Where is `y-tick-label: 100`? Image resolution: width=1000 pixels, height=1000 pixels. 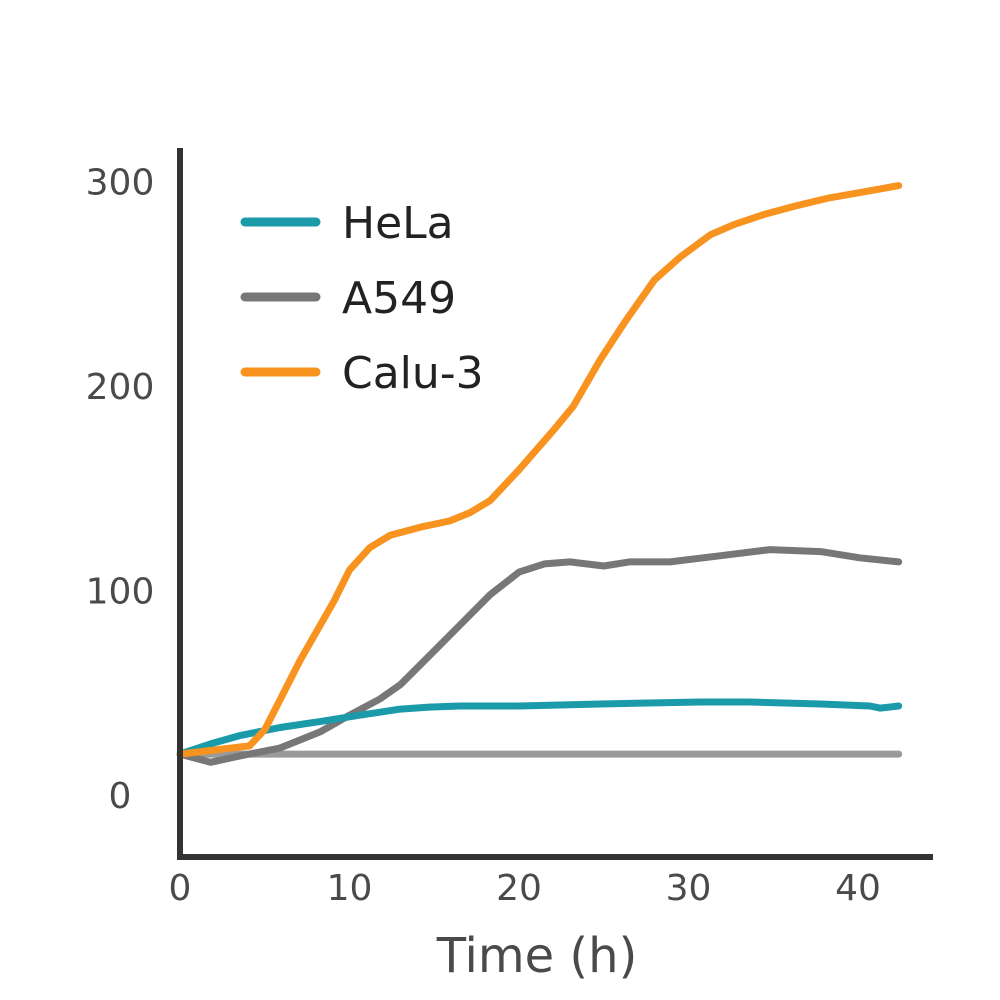 y-tick-label: 100 is located at coordinates (120, 592).